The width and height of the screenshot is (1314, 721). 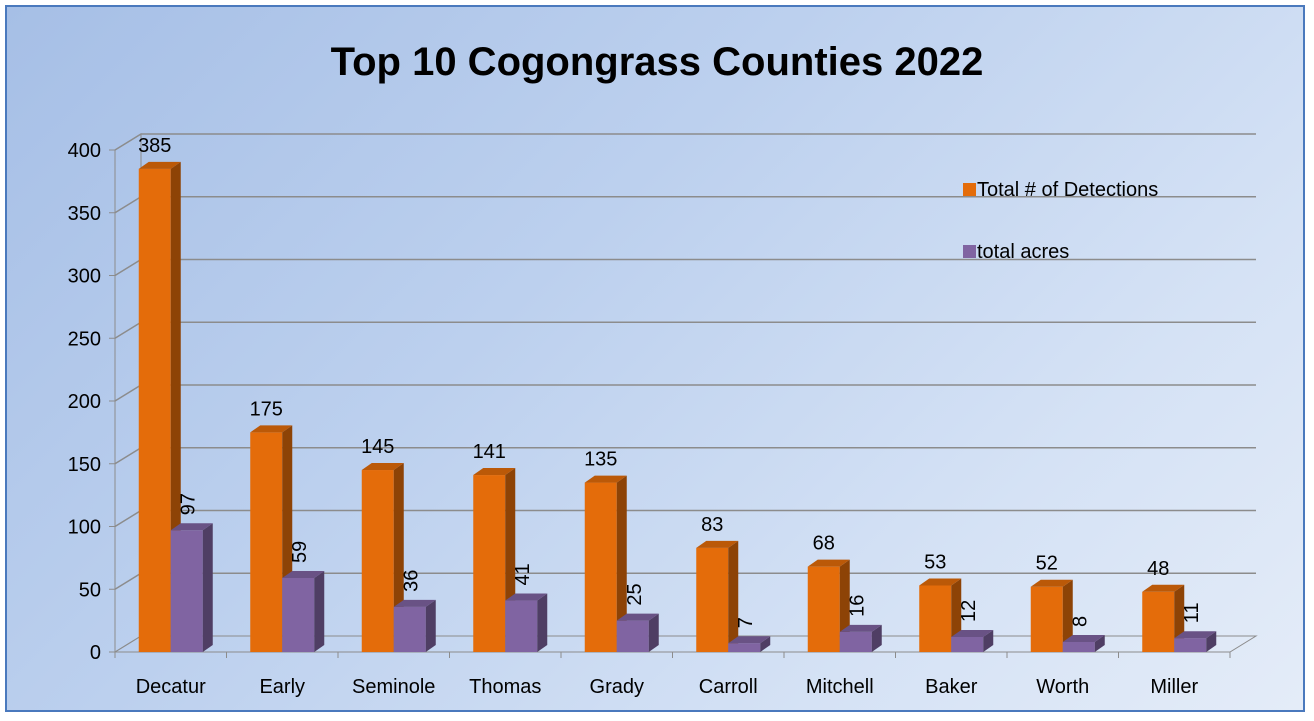 I want to click on data-label: 16, so click(x=858, y=606).